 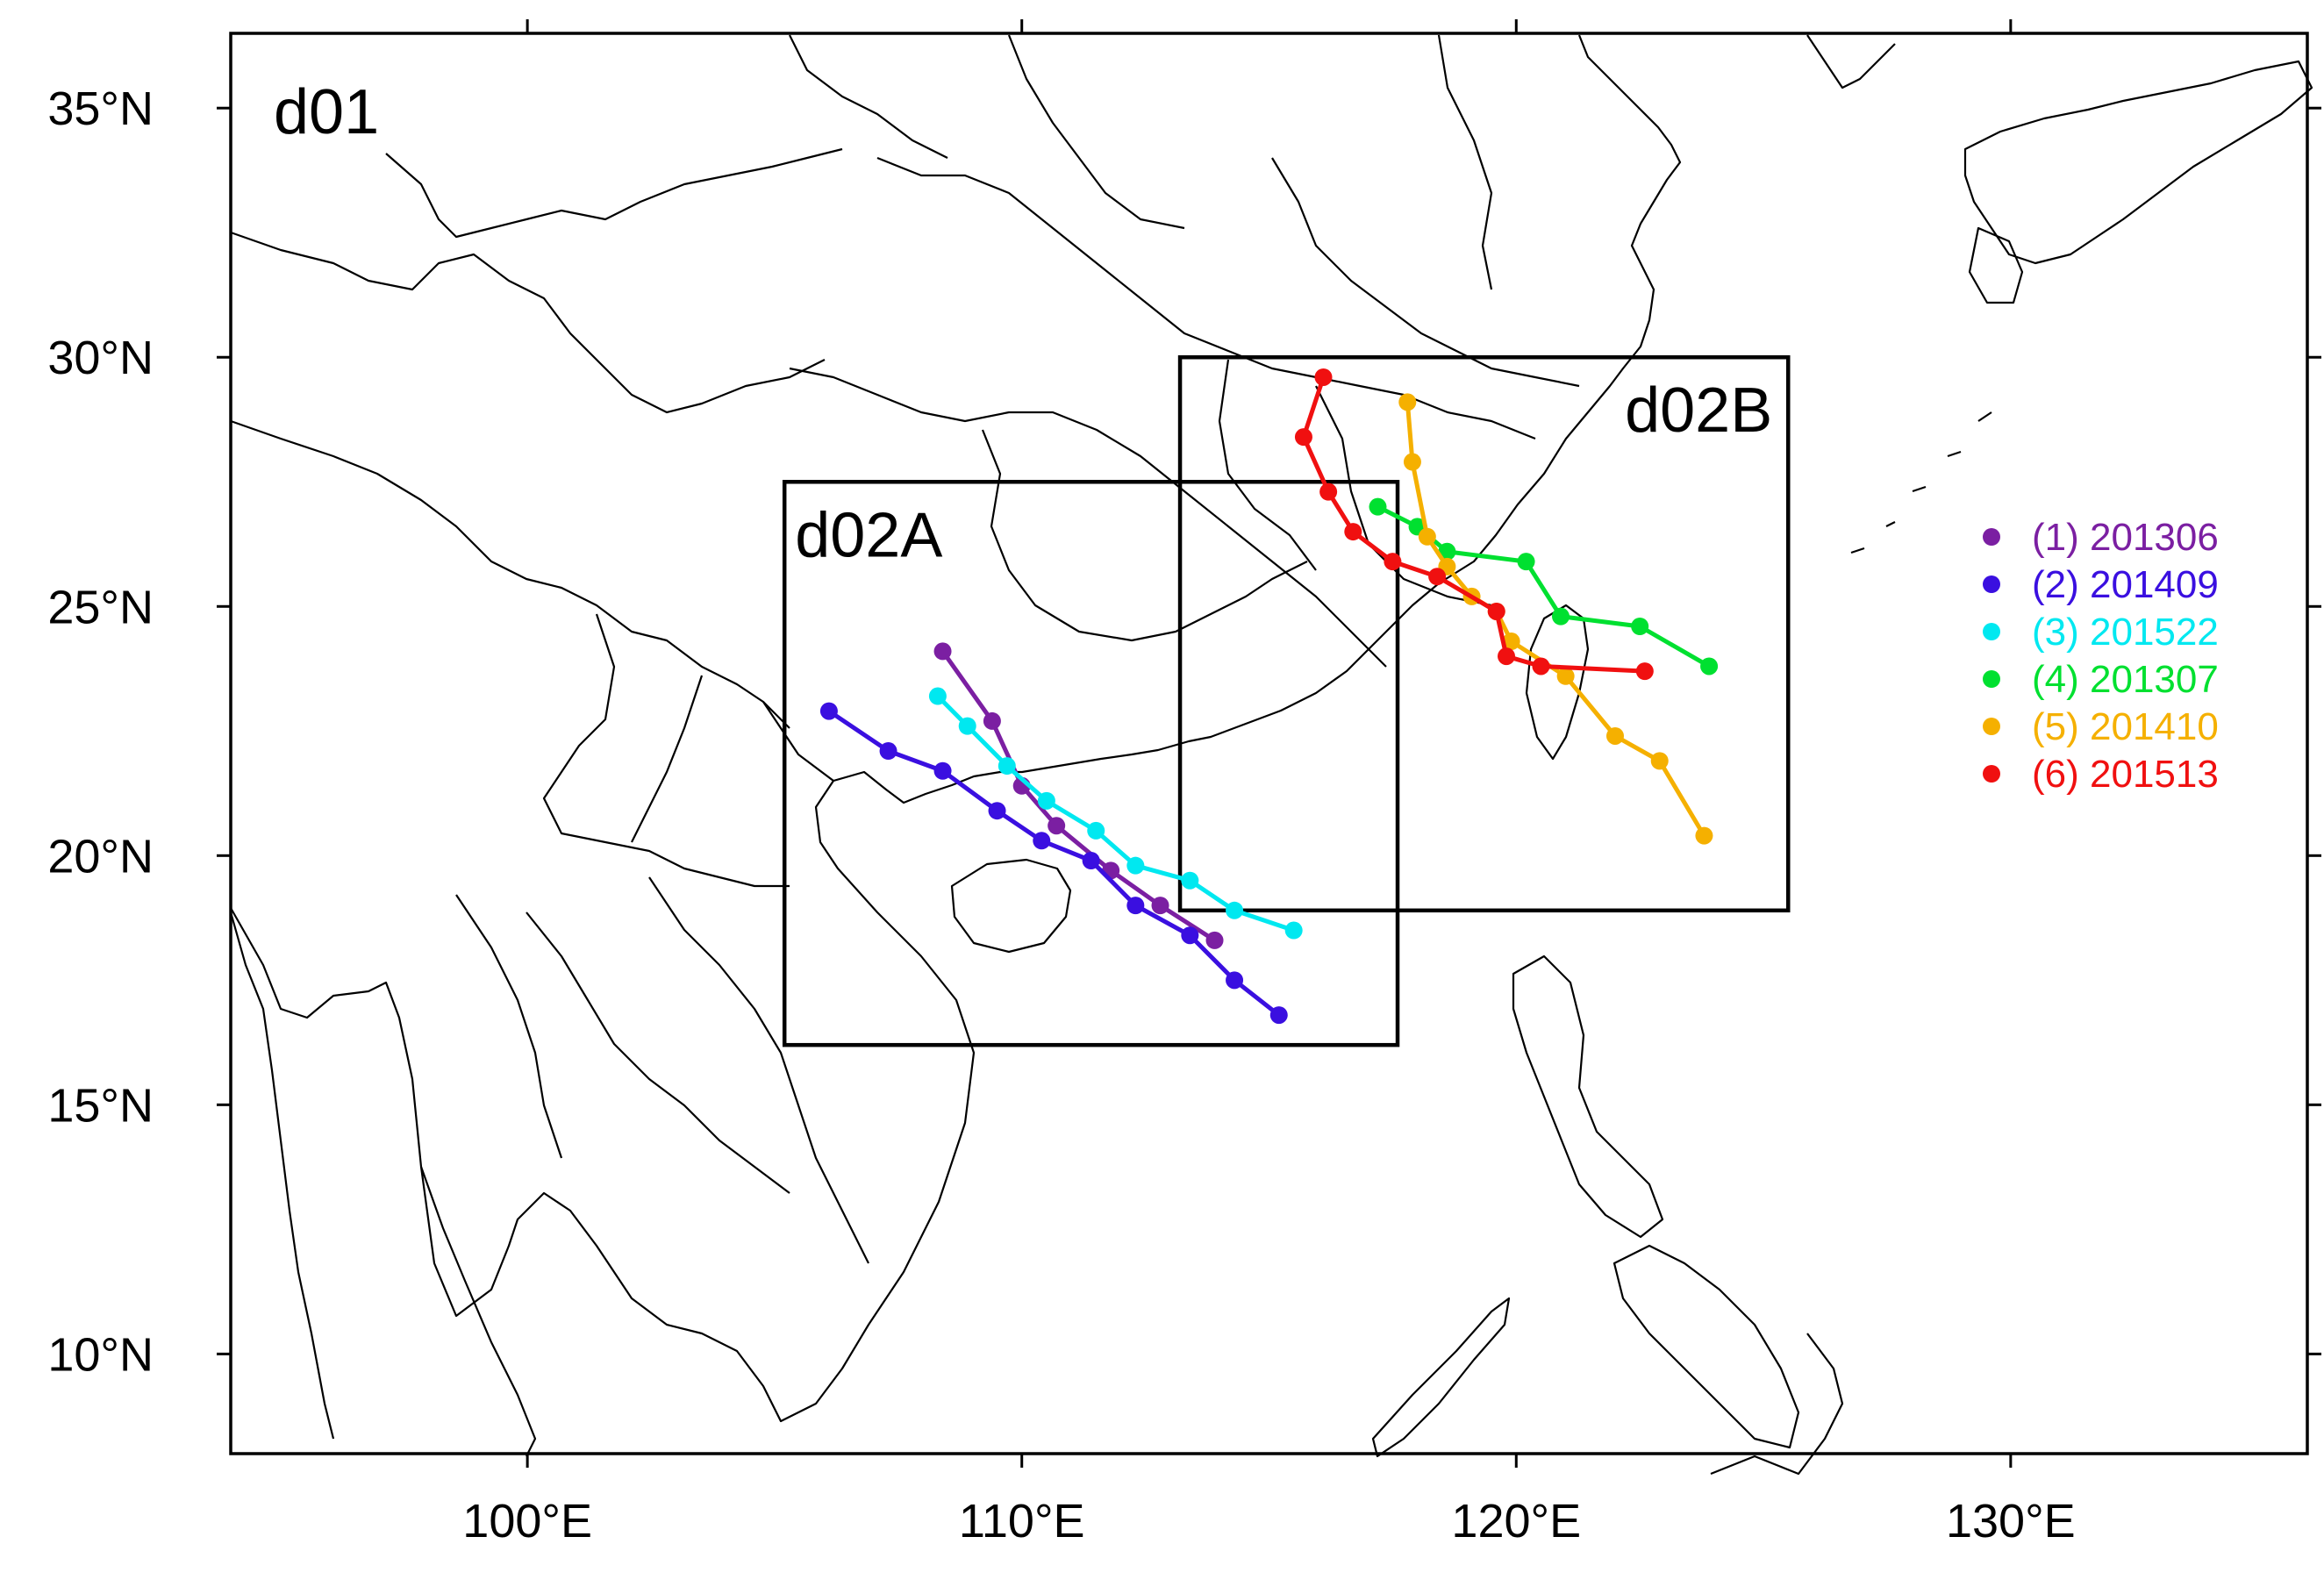 What do you see at coordinates (326, 112) in the screenshot?
I see `domain-label-d01: d01` at bounding box center [326, 112].